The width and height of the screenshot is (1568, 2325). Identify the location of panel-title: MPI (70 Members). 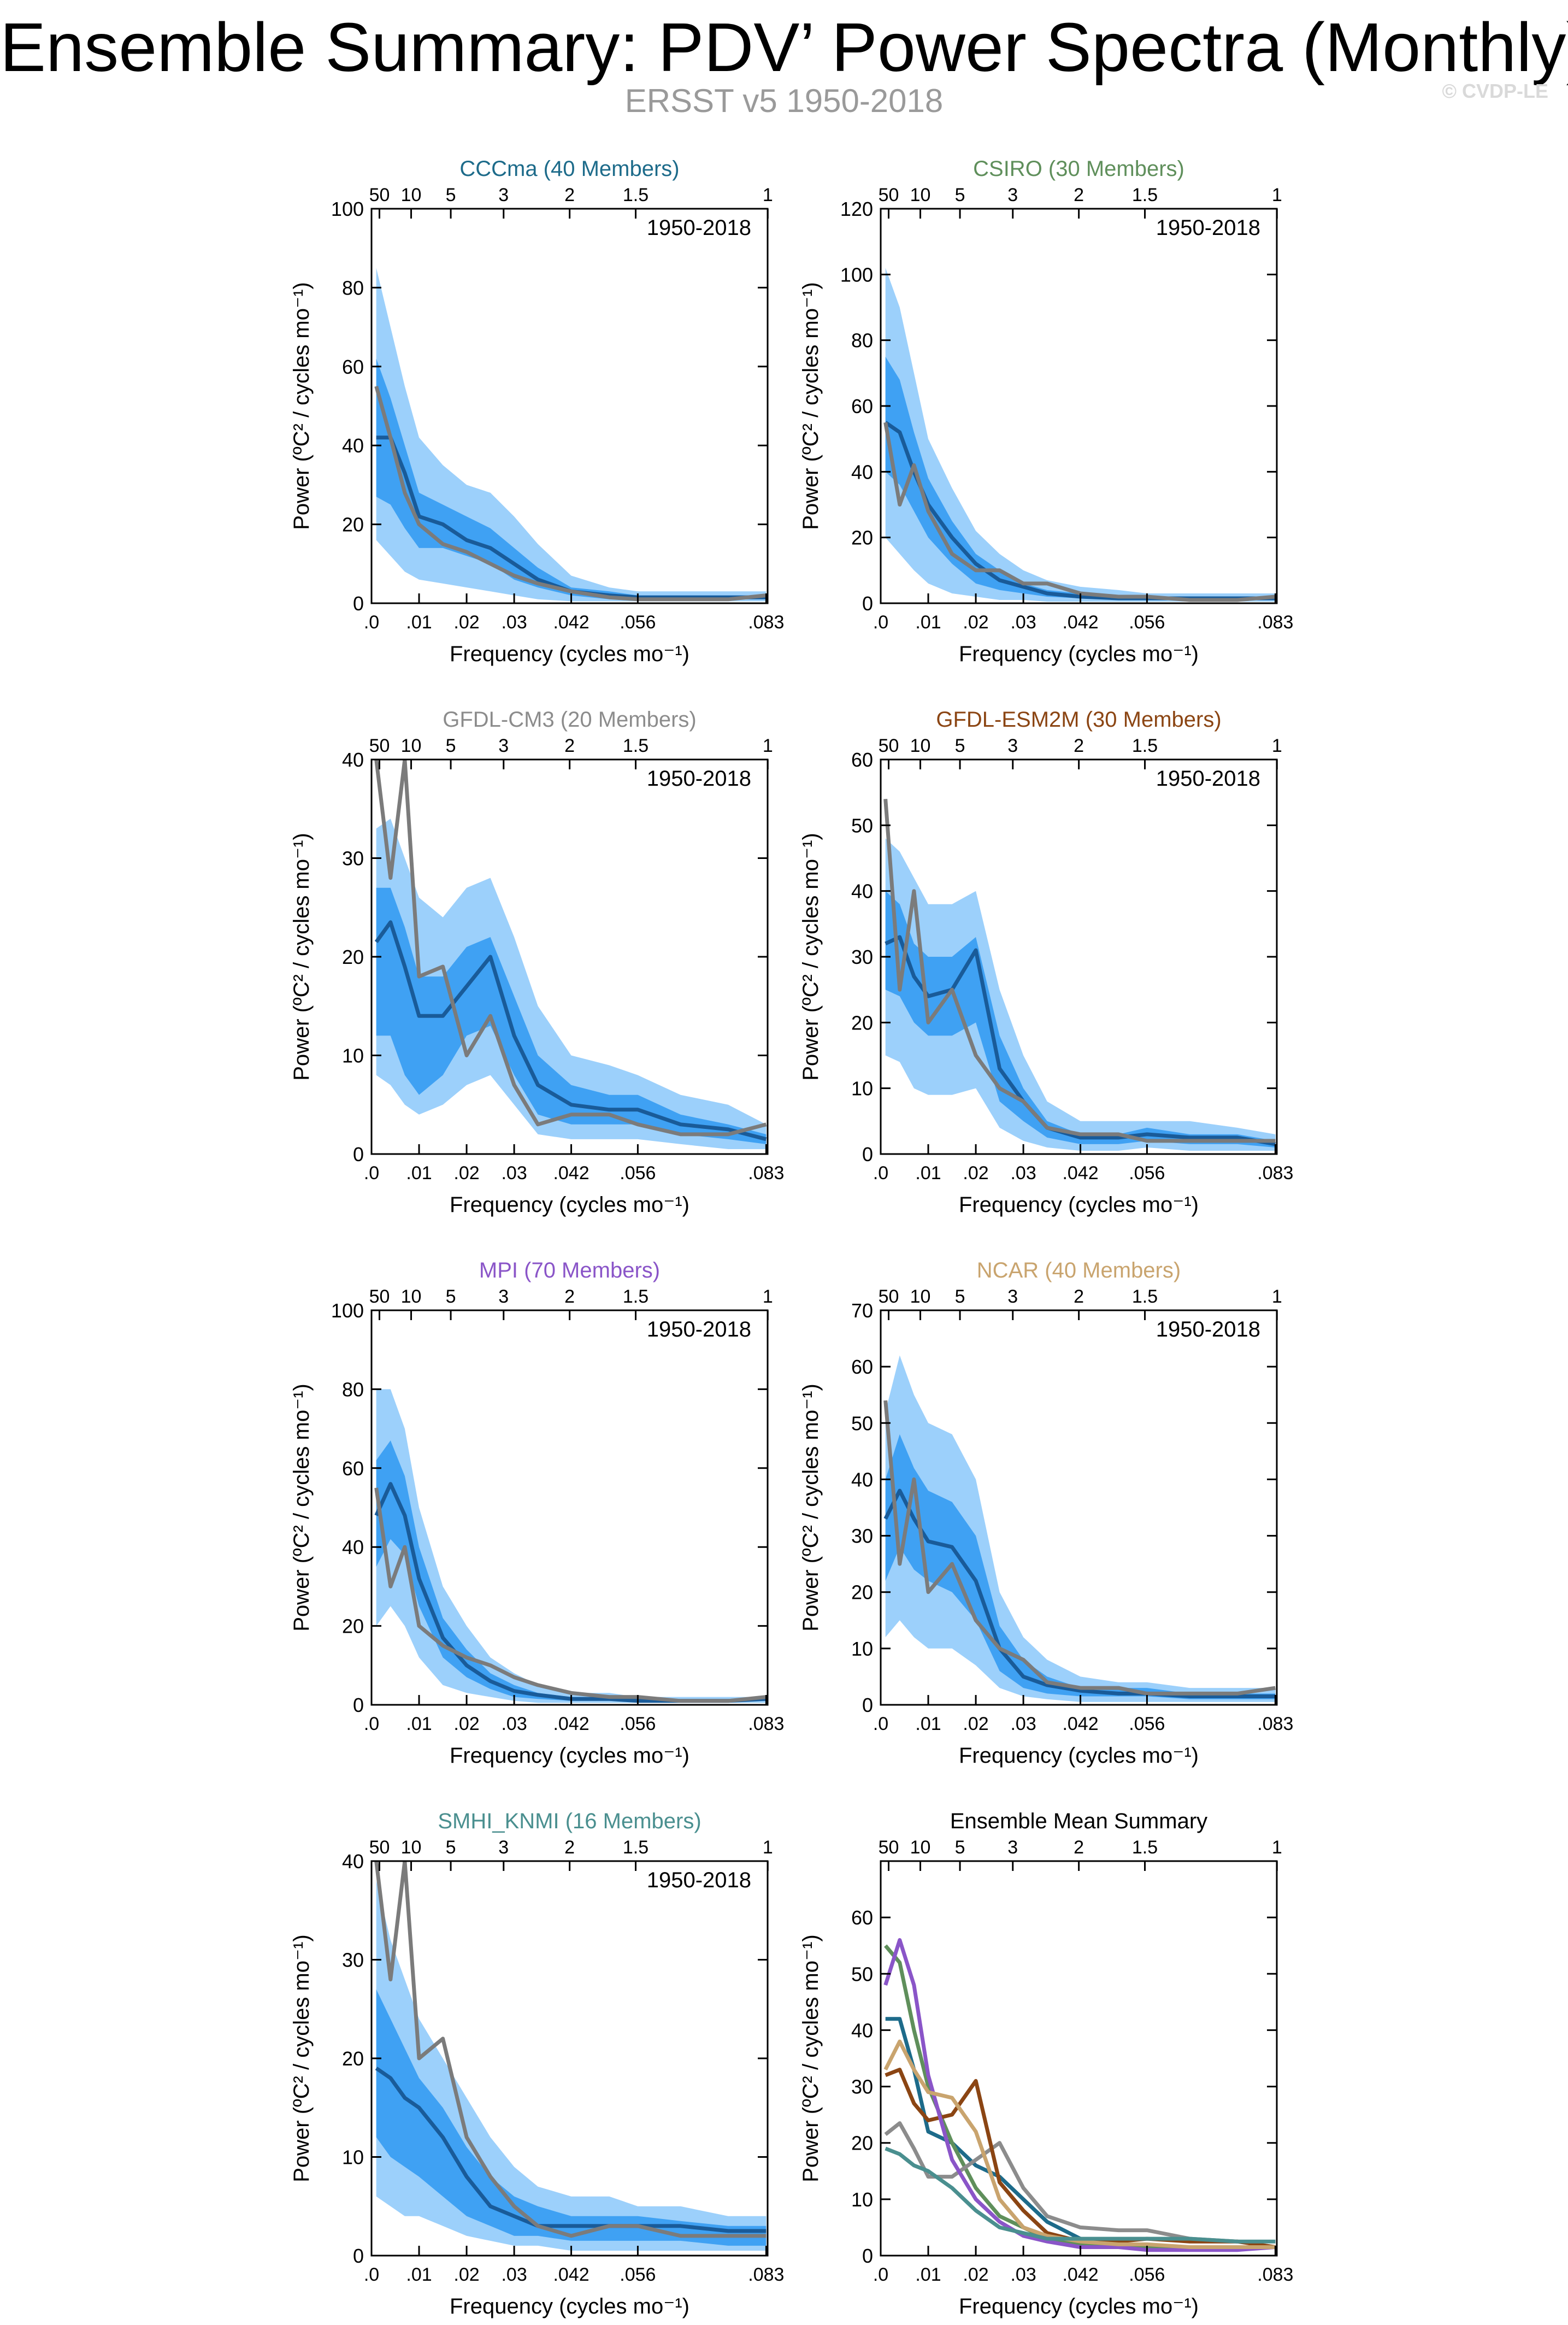
(570, 1270).